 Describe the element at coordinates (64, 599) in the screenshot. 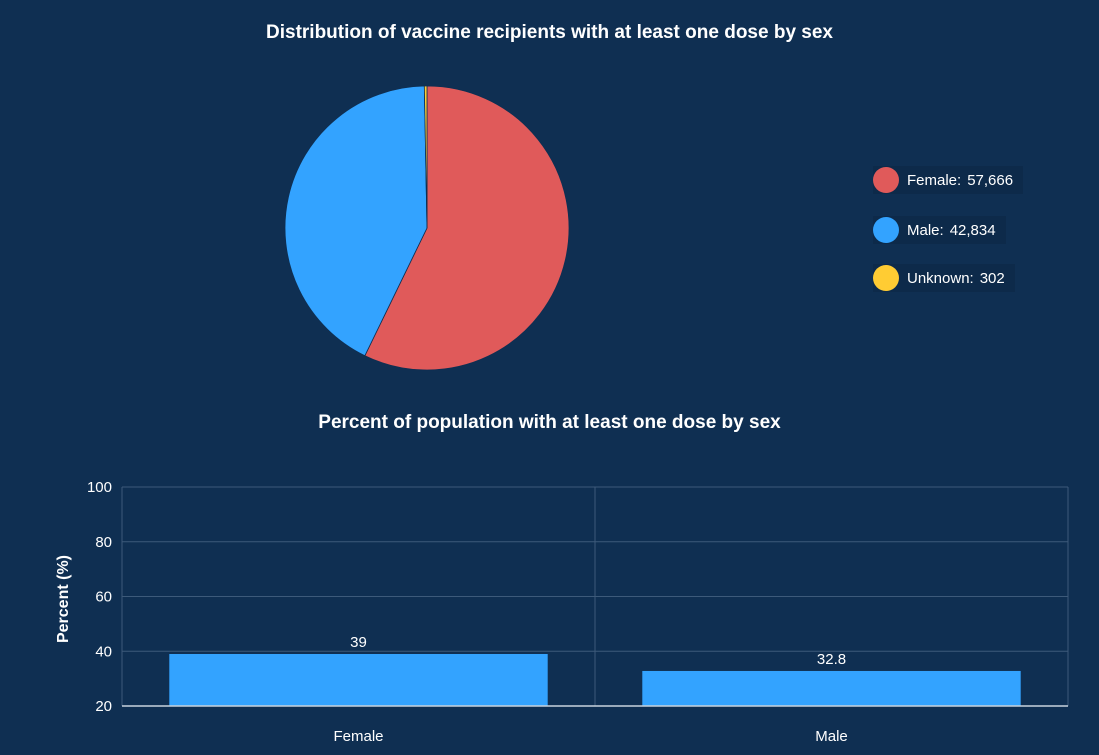

I see `y-axis-title: Percent (%)` at that location.